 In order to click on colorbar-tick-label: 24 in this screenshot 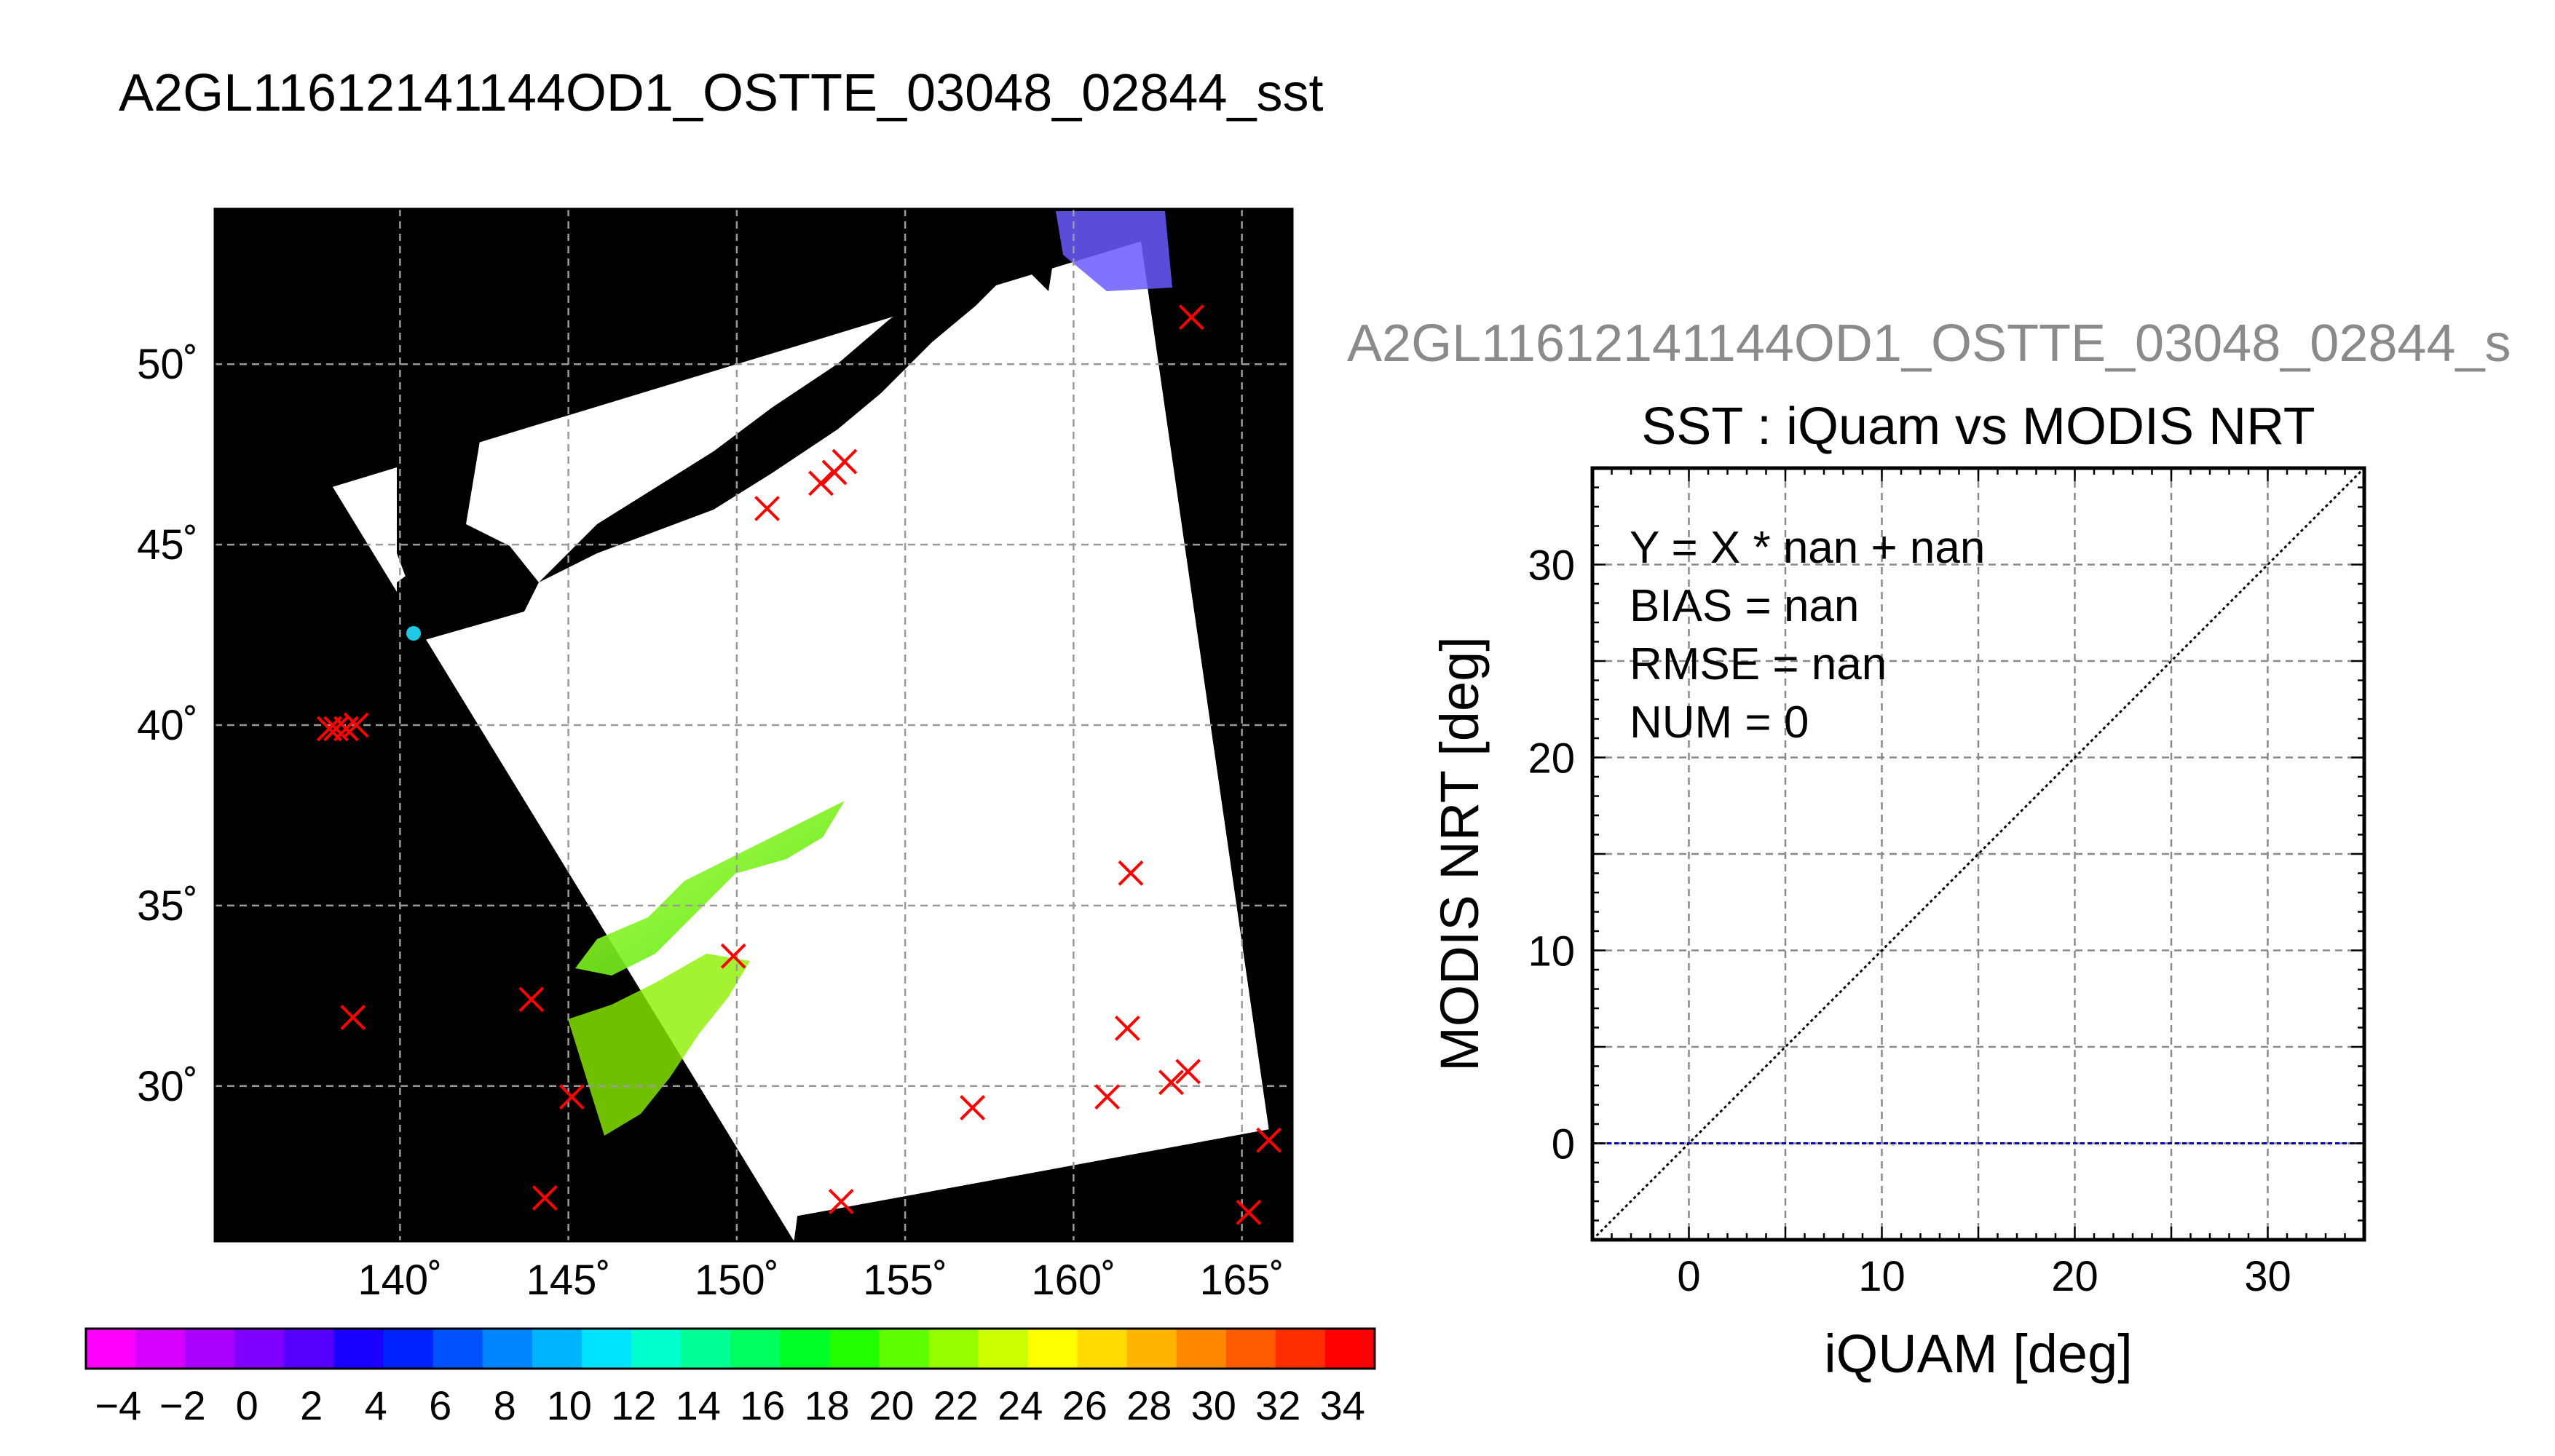, I will do `click(1020, 1405)`.